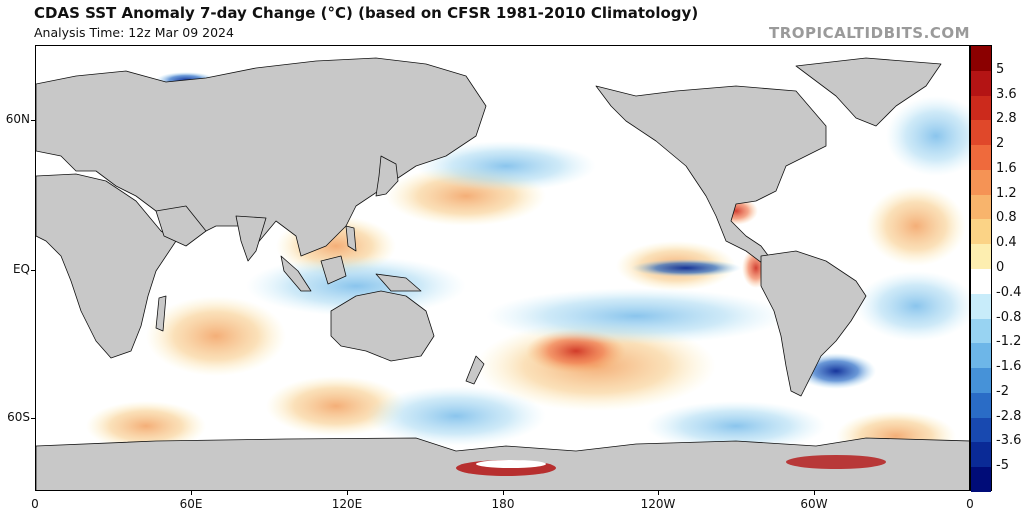 The width and height of the screenshot is (1024, 512). Describe the element at coordinates (387, 176) in the screenshot. I see `japan-landmass` at that location.